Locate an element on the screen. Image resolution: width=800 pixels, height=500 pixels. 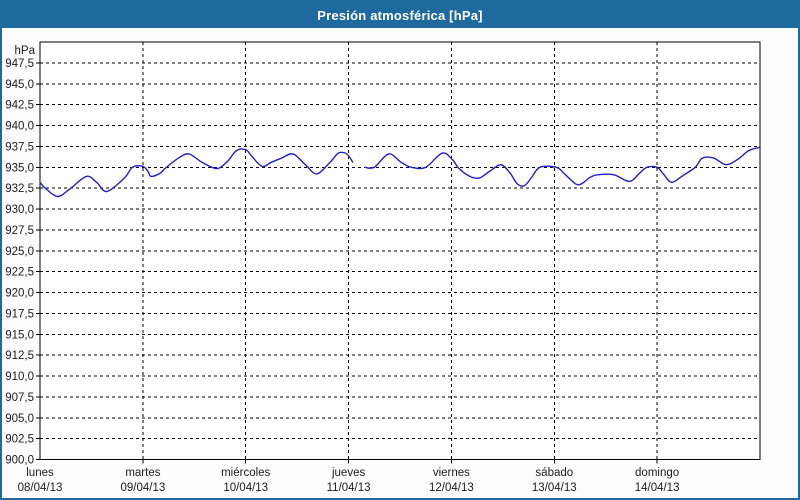
x-day-label: jueves is located at coordinates (348, 473).